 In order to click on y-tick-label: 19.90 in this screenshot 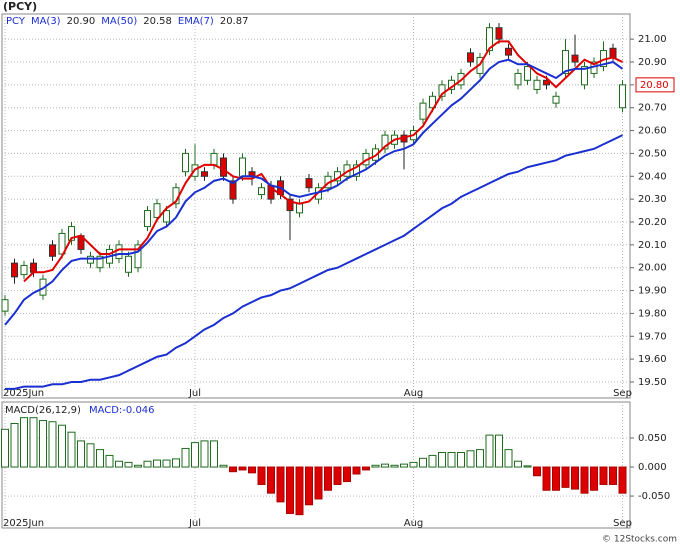, I will do `click(652, 291)`.